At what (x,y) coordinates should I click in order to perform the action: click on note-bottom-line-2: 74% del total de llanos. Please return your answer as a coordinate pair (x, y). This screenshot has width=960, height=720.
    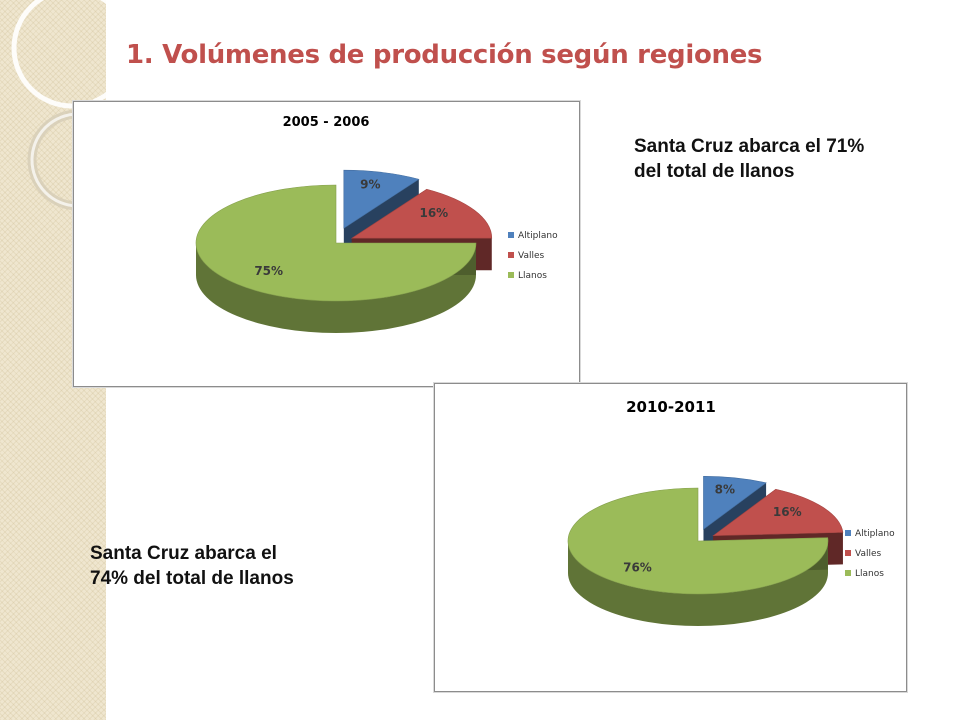
    Looking at the image, I should click on (192, 578).